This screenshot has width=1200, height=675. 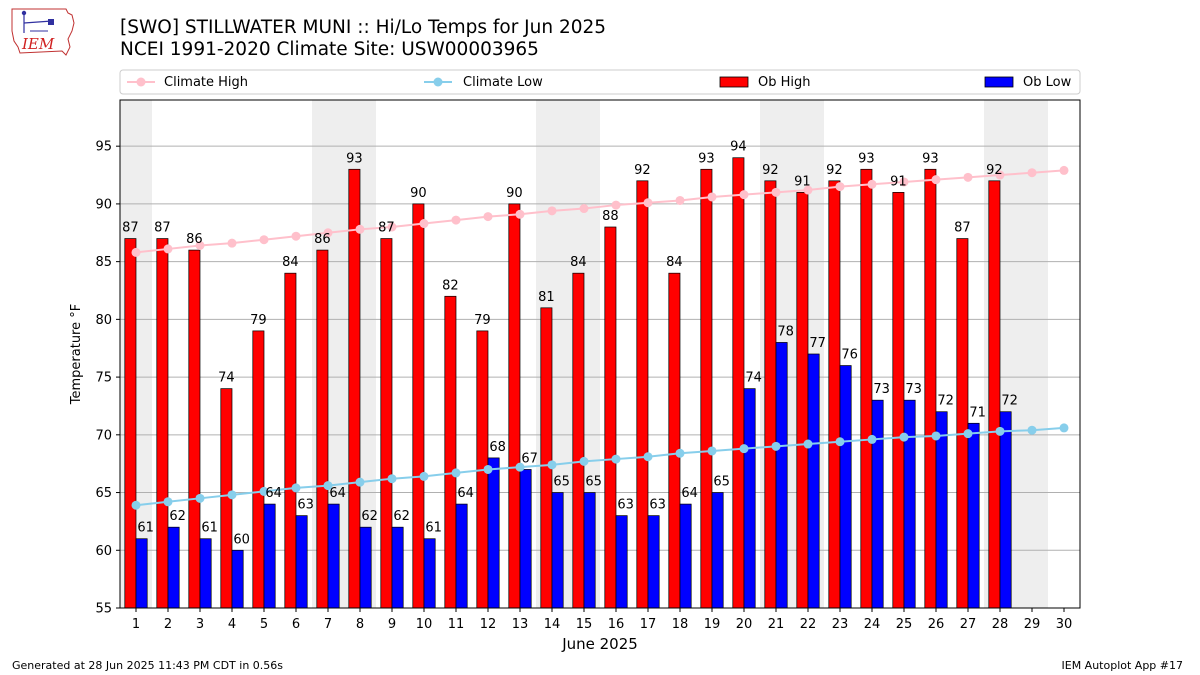 I want to click on x-tick-label: 26, so click(x=936, y=624).